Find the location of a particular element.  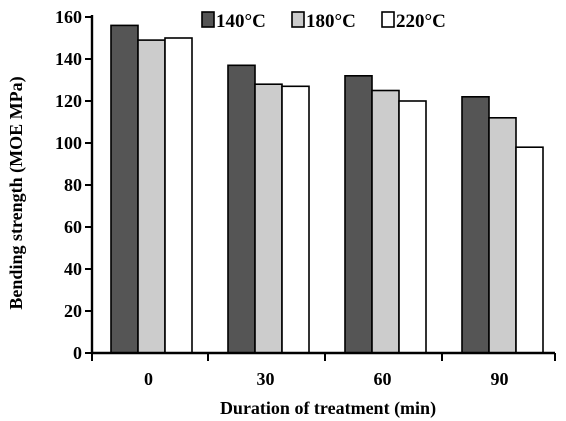

y-ticks-group: 0 20 40 60 80 100 120 140 160 is located at coordinates (73, 185).